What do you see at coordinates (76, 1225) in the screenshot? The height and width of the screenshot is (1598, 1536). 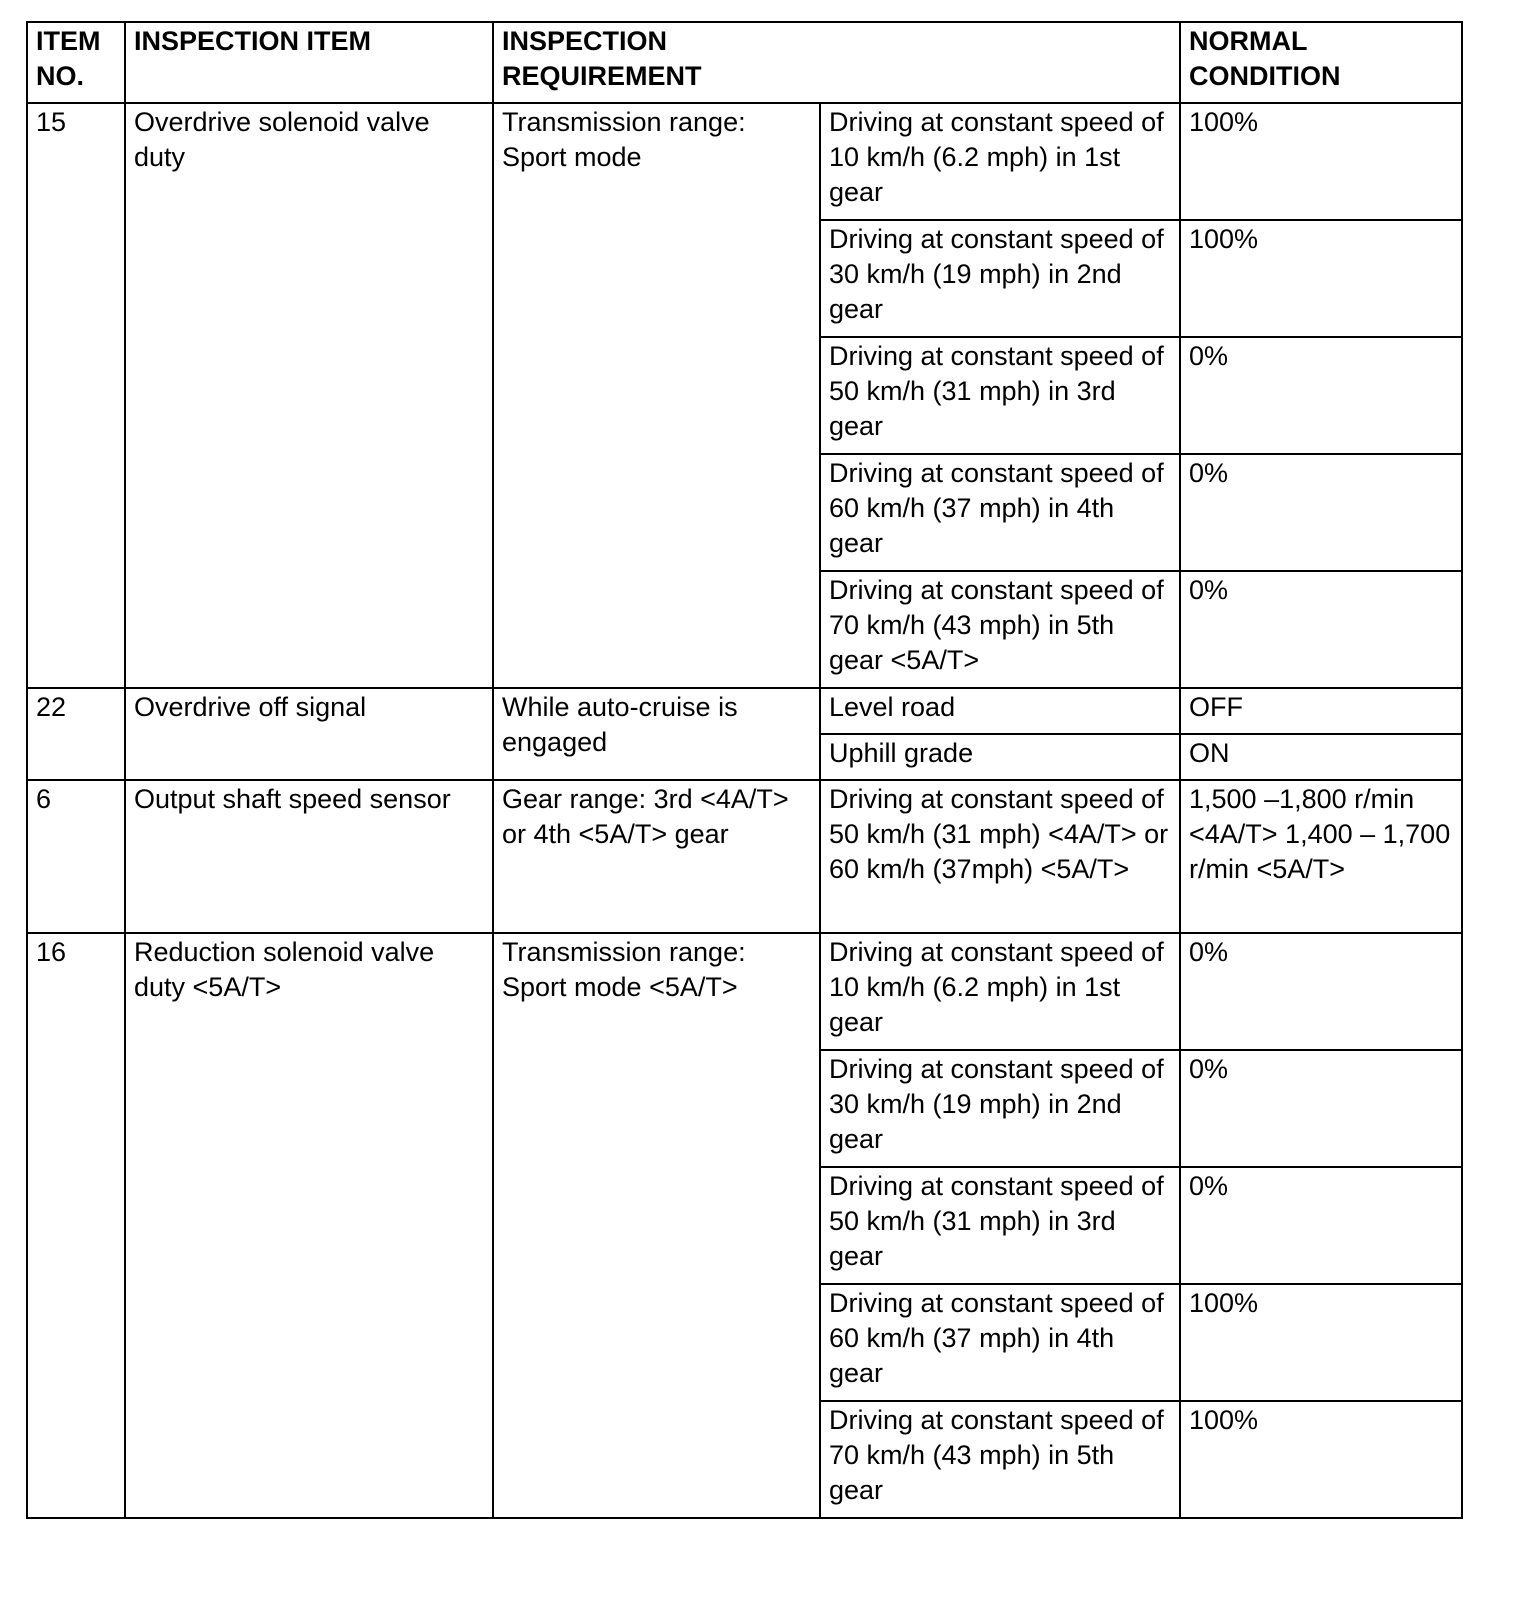 I see `item-no-cell: 16` at bounding box center [76, 1225].